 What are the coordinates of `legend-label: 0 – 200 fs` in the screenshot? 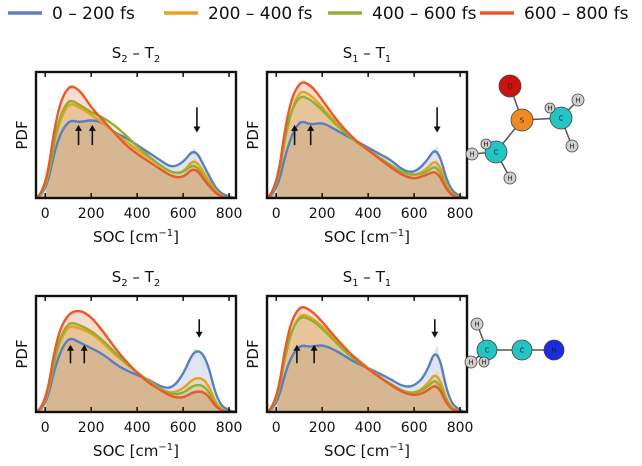 It's located at (93, 14).